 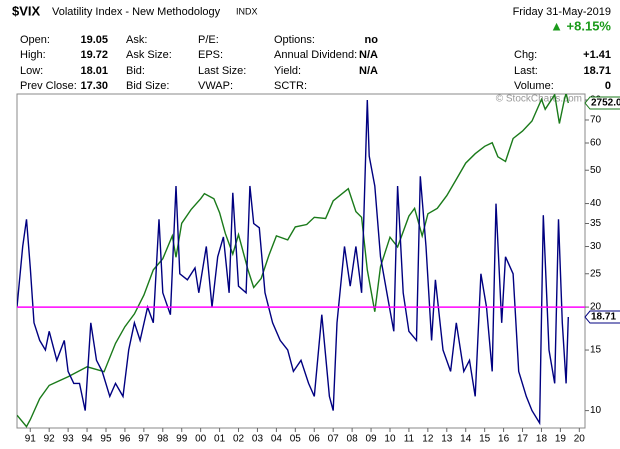 What do you see at coordinates (596, 223) in the screenshot?
I see `y-tick-label: 35` at bounding box center [596, 223].